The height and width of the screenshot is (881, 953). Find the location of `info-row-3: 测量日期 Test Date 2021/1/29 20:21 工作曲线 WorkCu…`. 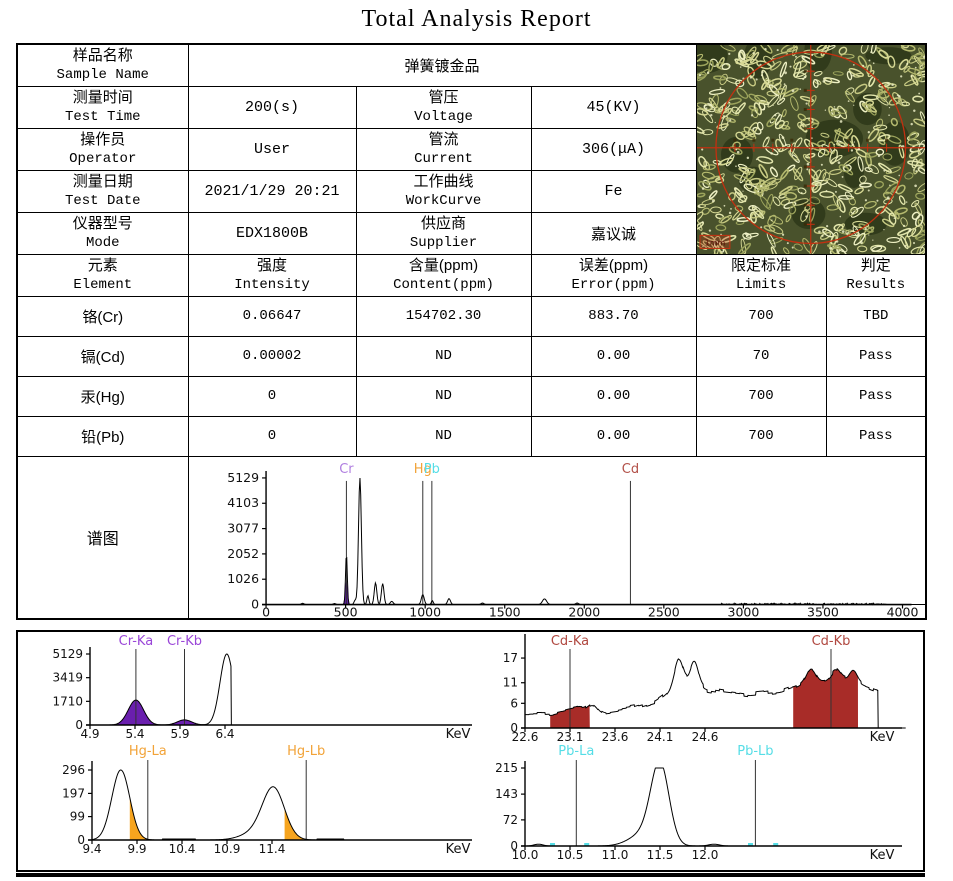

info-row-3: 测量日期 Test Date 2021/1/29 20:21 工作曲线 WorkCu… is located at coordinates (471, 191).